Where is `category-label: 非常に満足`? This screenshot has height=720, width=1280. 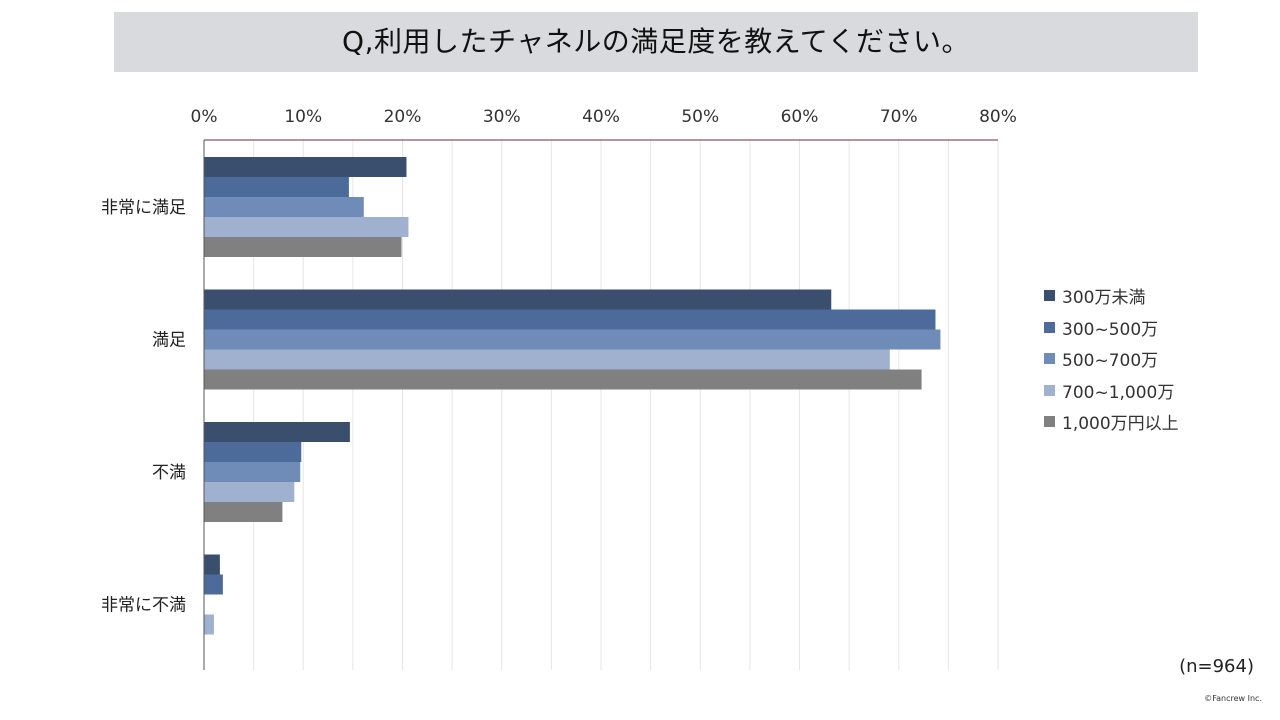 category-label: 非常に満足 is located at coordinates (143, 208).